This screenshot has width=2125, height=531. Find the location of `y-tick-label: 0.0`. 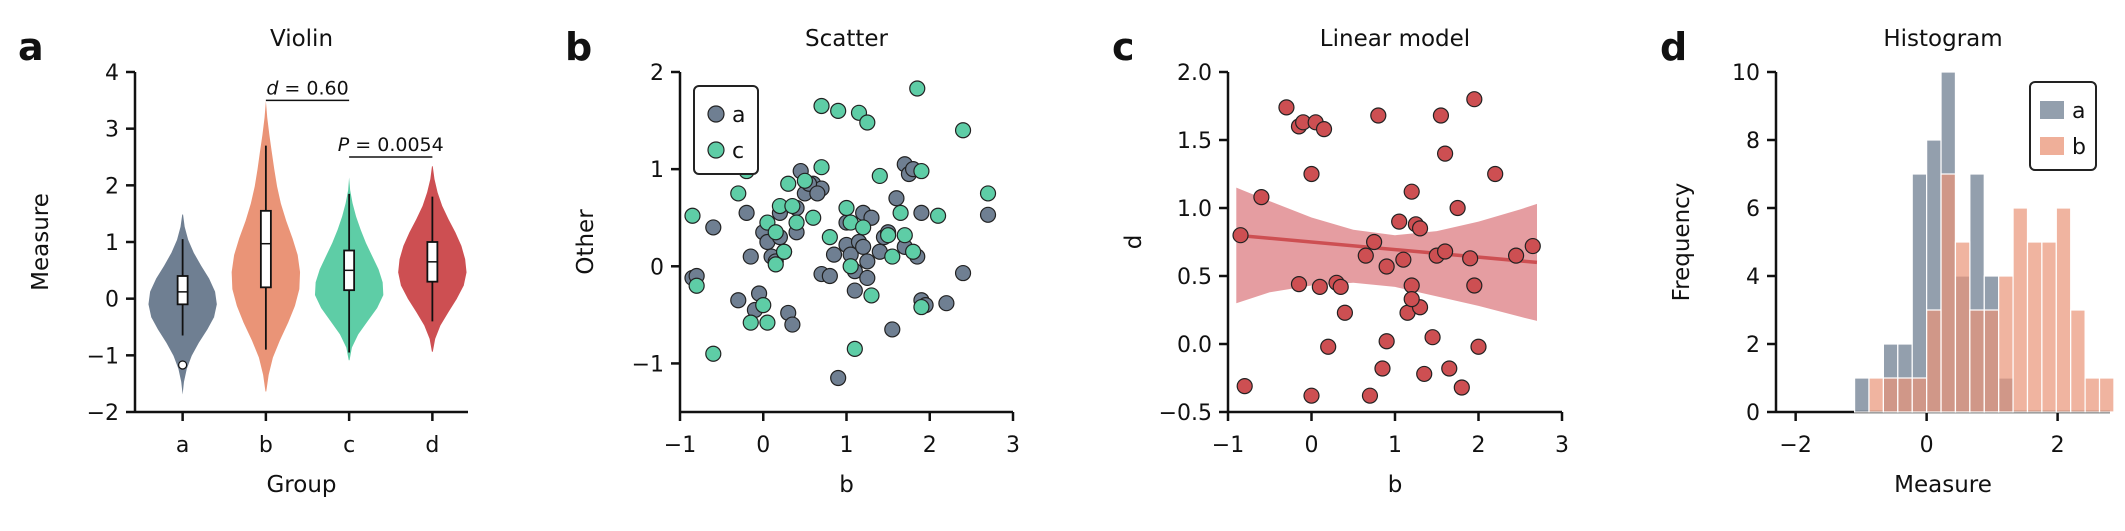

y-tick-label: 0.0 is located at coordinates (1194, 345).